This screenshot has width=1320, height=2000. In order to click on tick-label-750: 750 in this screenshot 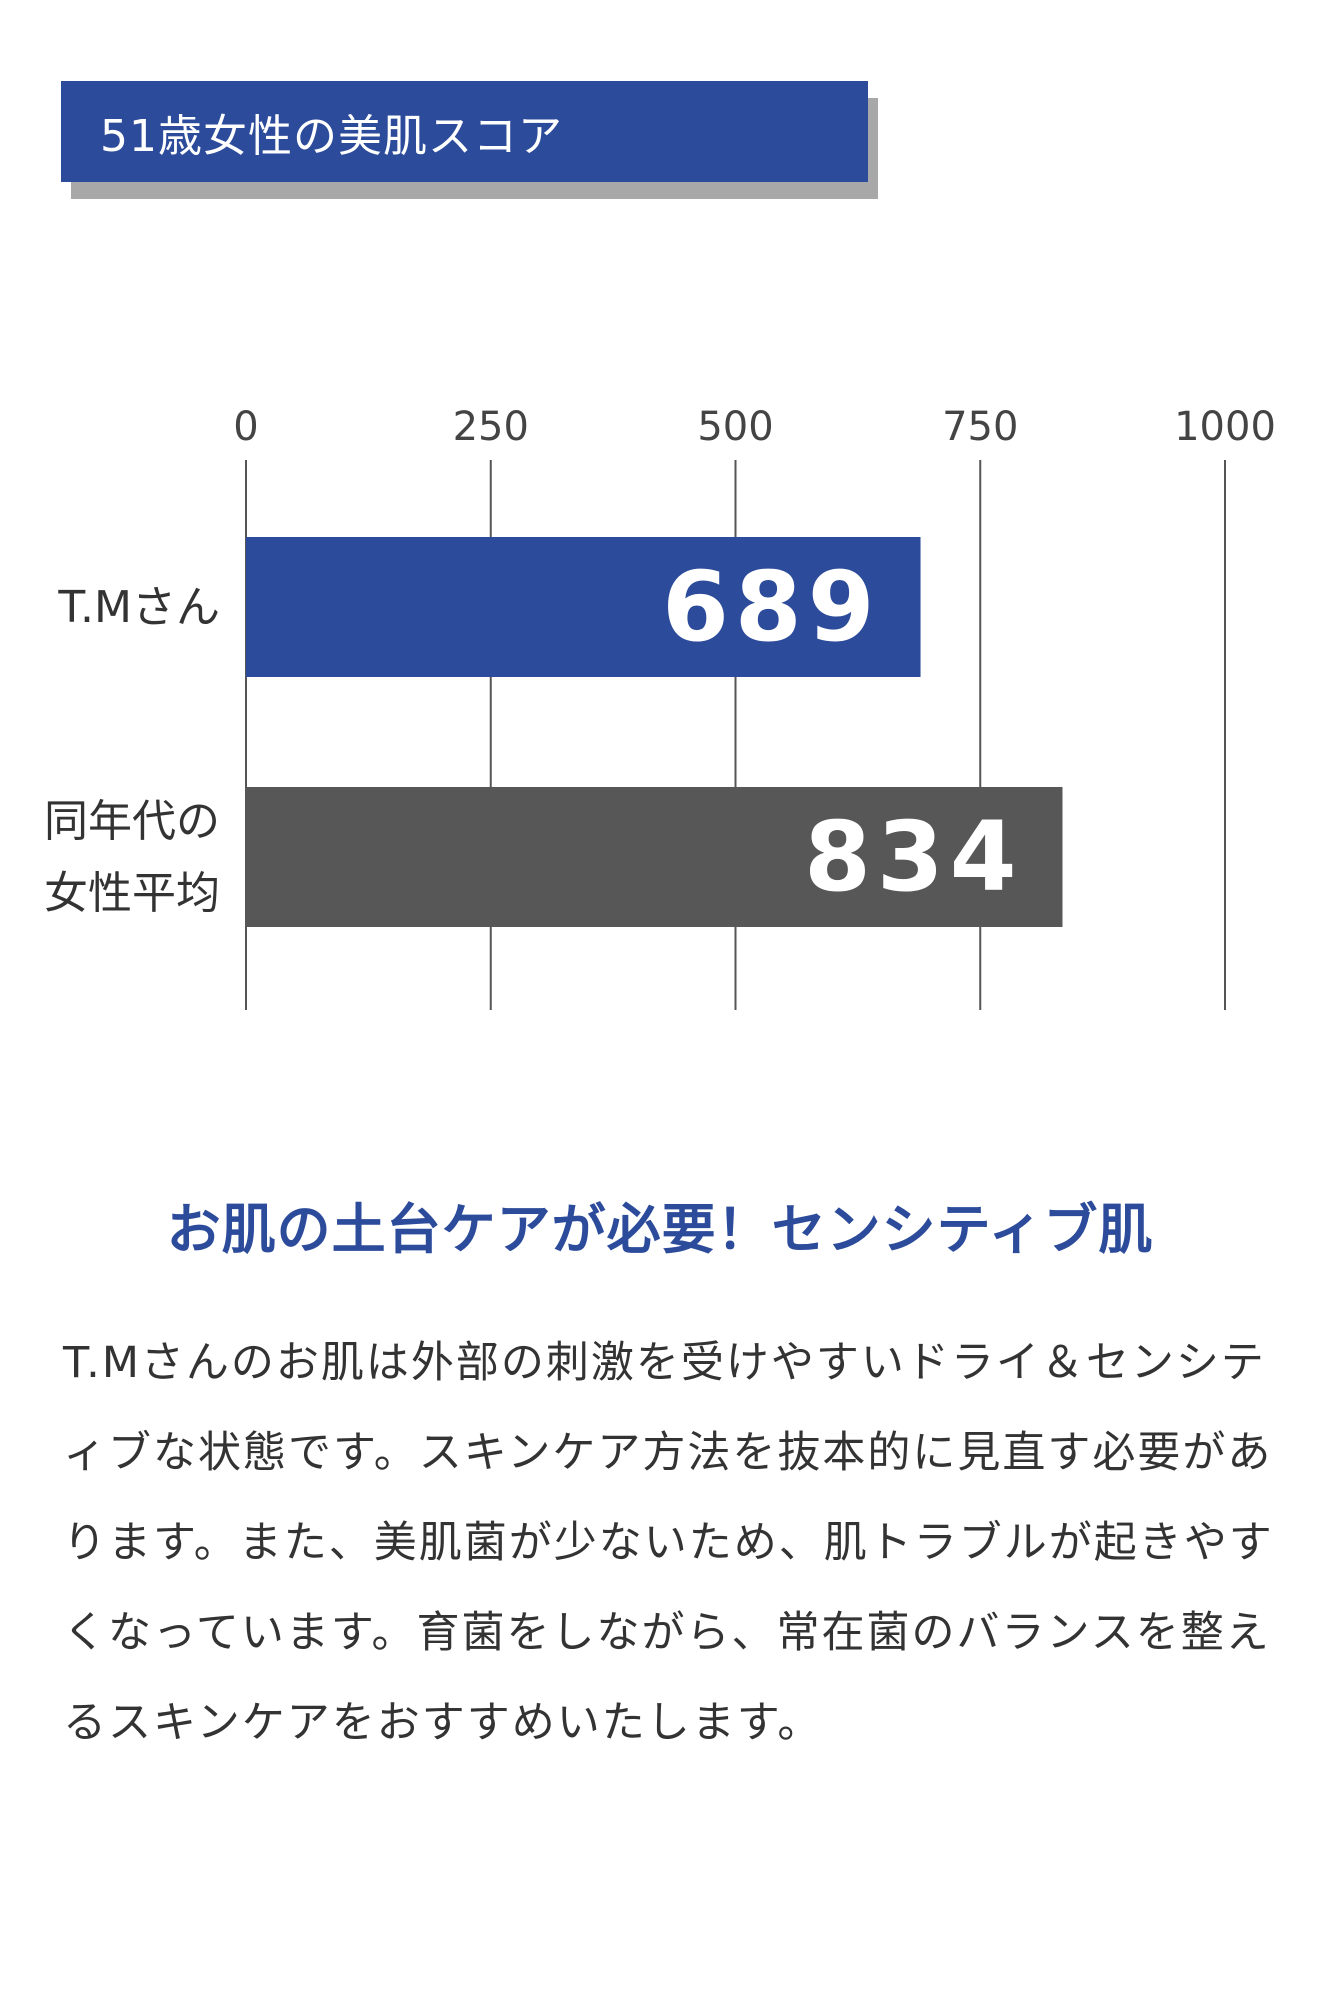, I will do `click(980, 427)`.